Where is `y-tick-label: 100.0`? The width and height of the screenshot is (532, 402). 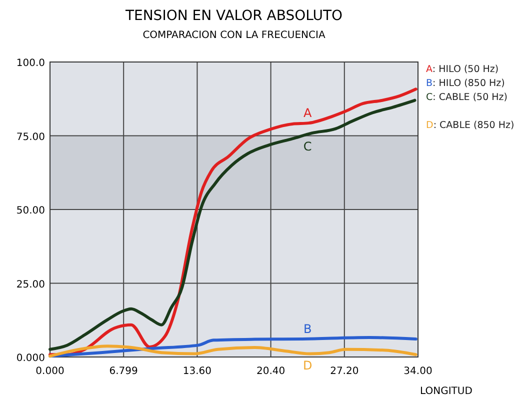
y-tick-label: 100.0 is located at coordinates (30, 63).